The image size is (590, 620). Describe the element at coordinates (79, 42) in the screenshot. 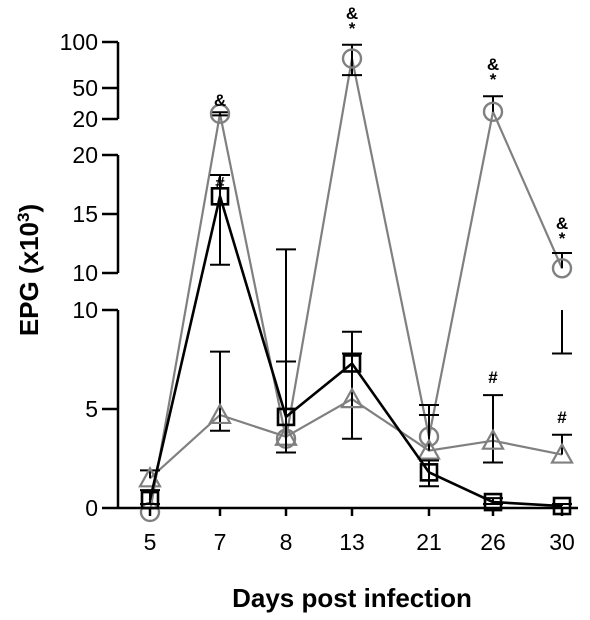

I see `y-tick-label: 100` at that location.